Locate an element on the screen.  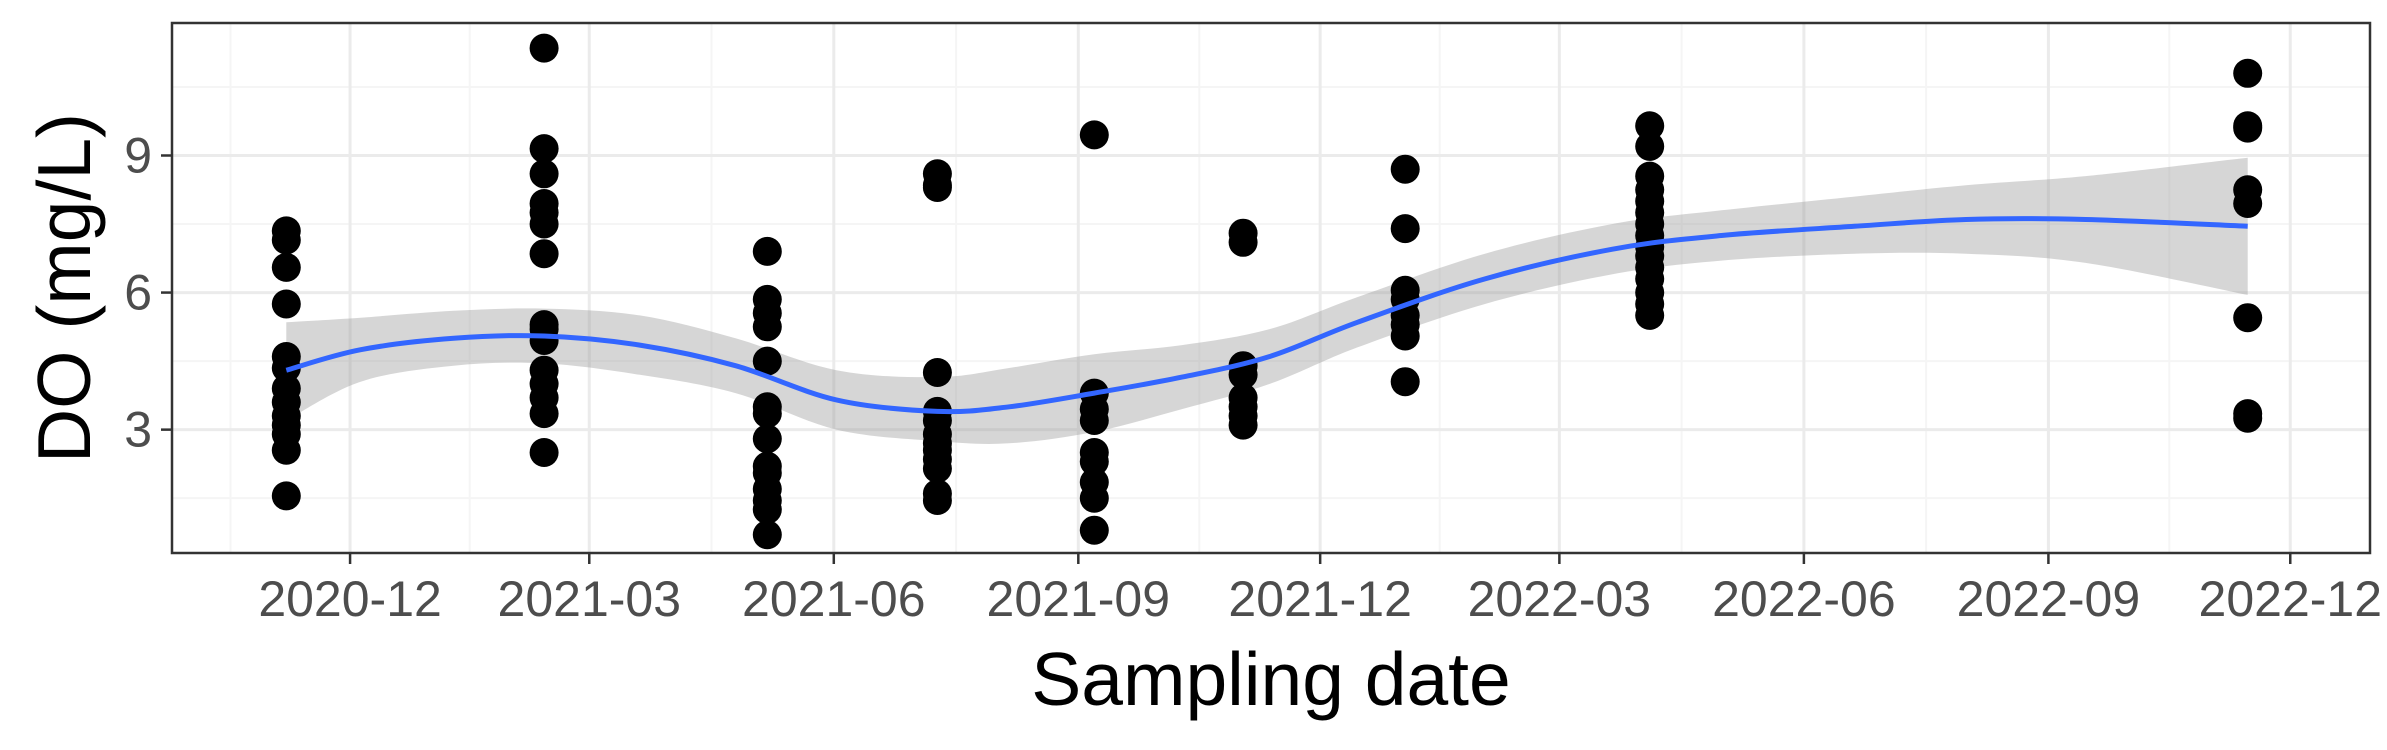
x-tick-label: 2022-03 is located at coordinates (1560, 599).